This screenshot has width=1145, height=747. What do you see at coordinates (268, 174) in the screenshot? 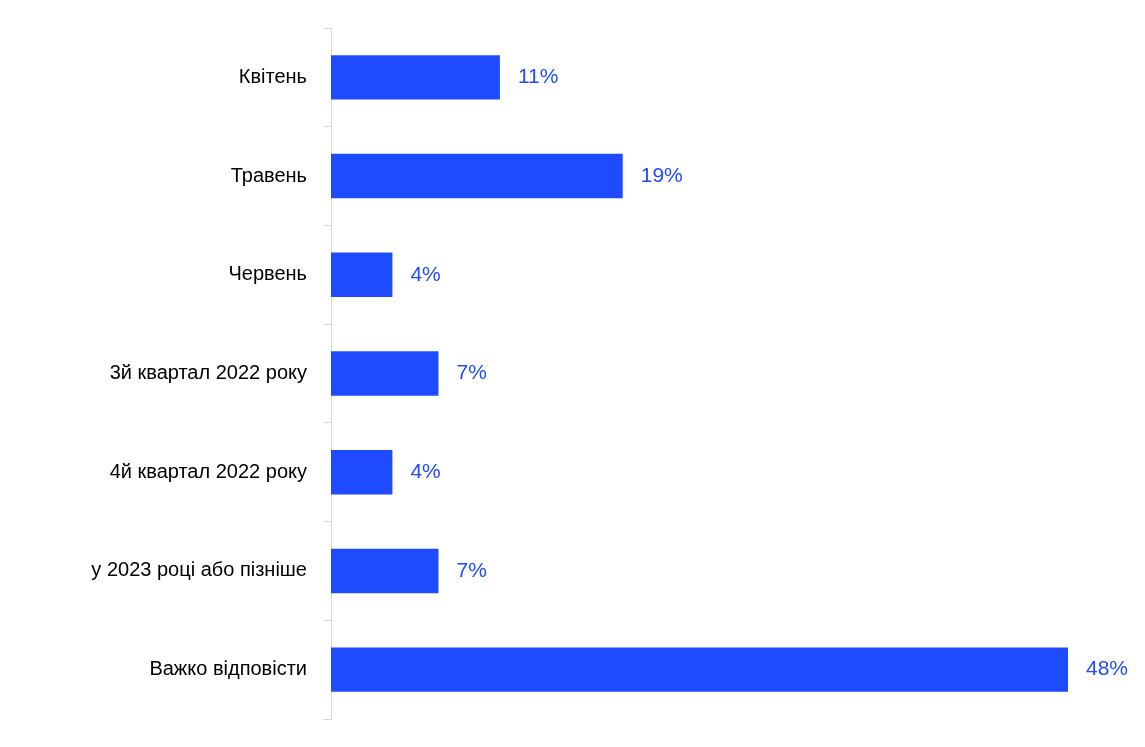
I see `y-tick-label: Травень` at bounding box center [268, 174].